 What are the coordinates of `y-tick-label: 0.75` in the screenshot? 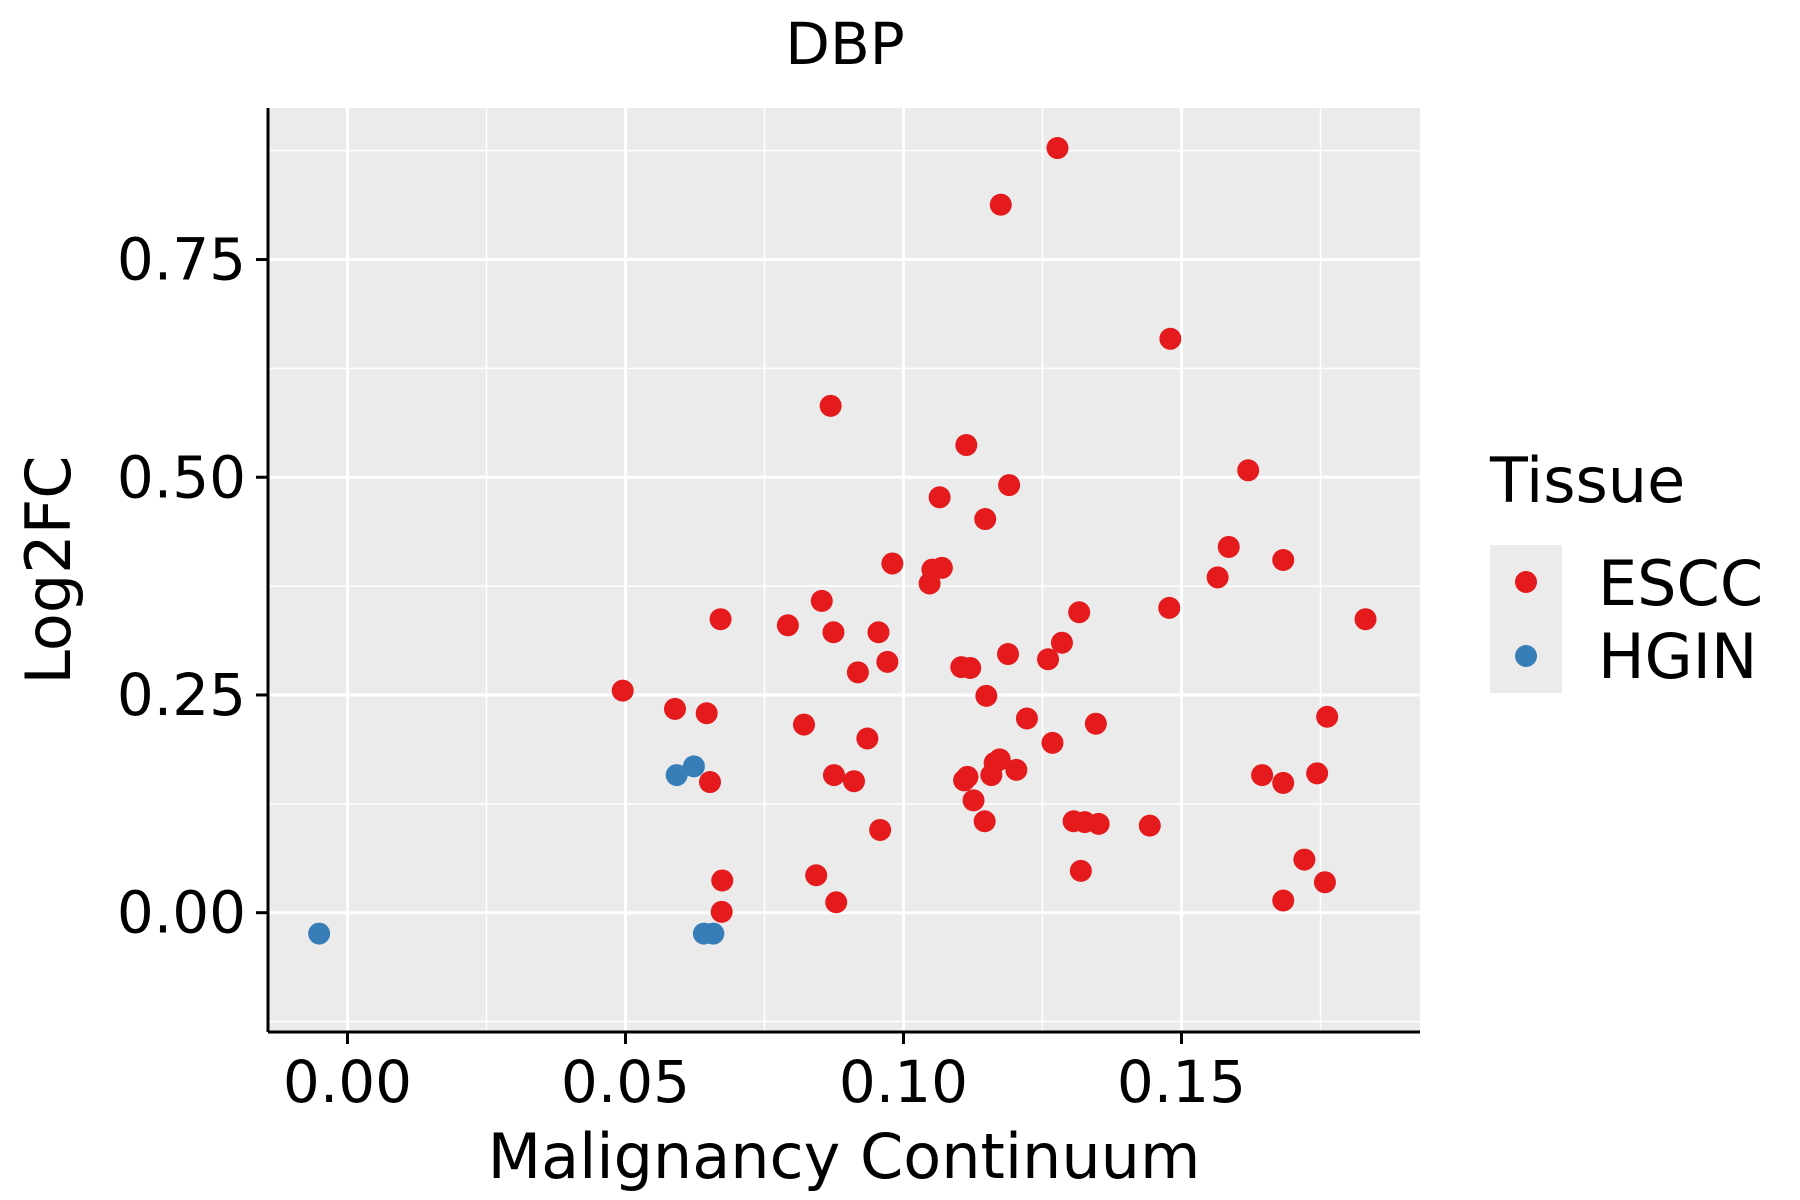 It's located at (181, 260).